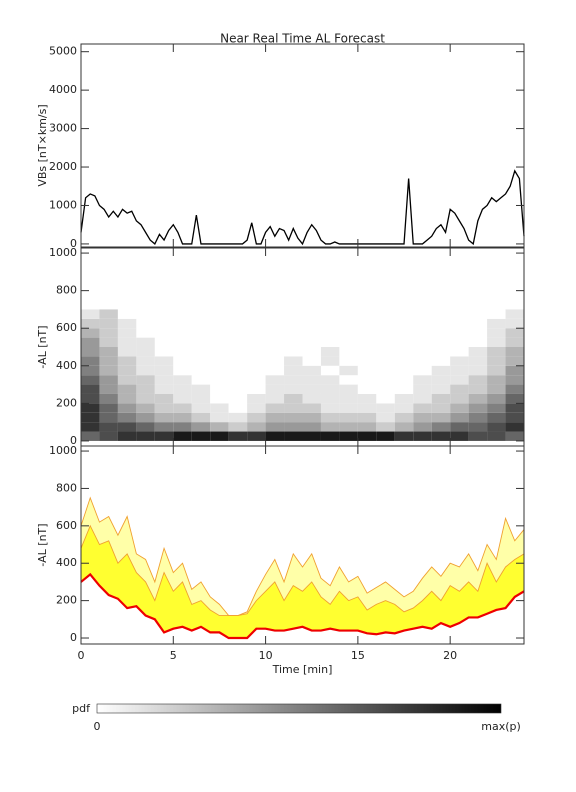 This screenshot has height=792, width=576. I want to click on y-tick-label: 2000, so click(63, 166).